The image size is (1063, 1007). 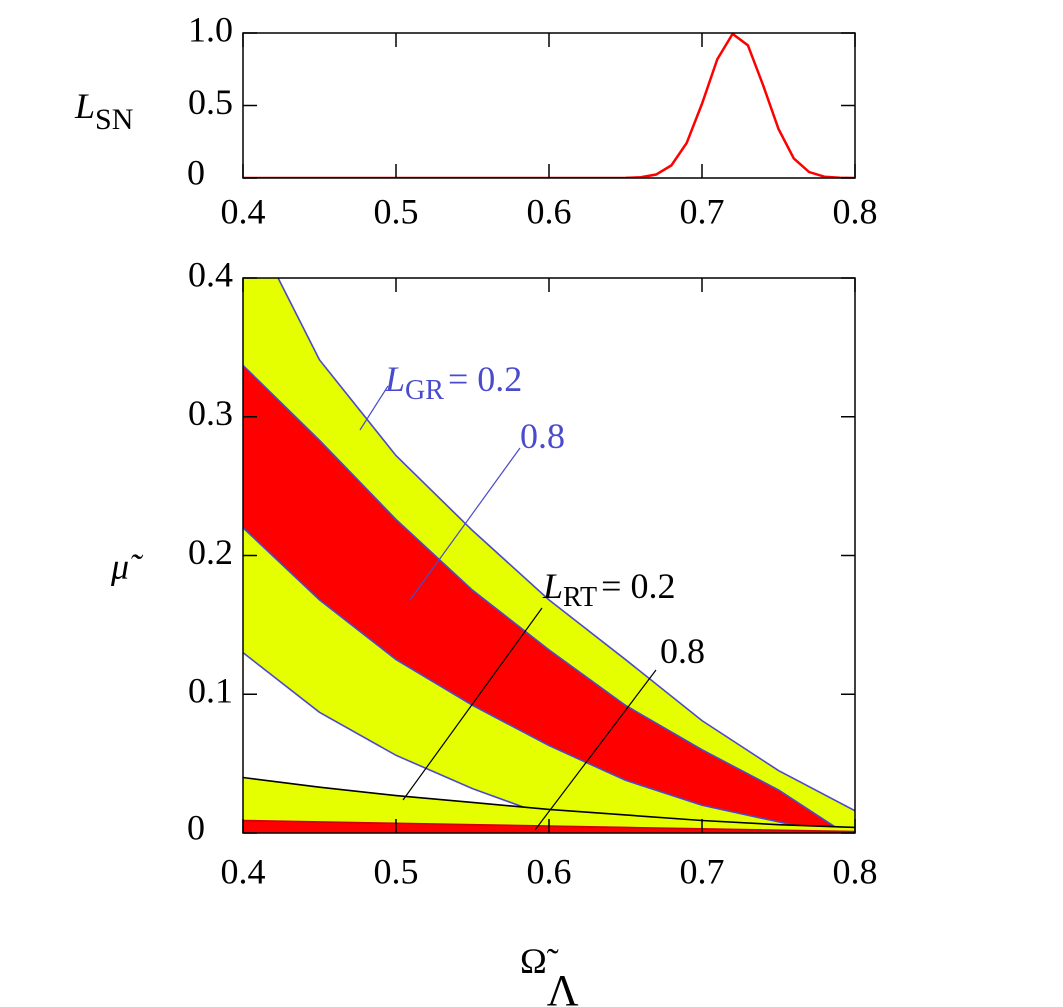 I want to click on y-axis-label-main: L, so click(x=84, y=106).